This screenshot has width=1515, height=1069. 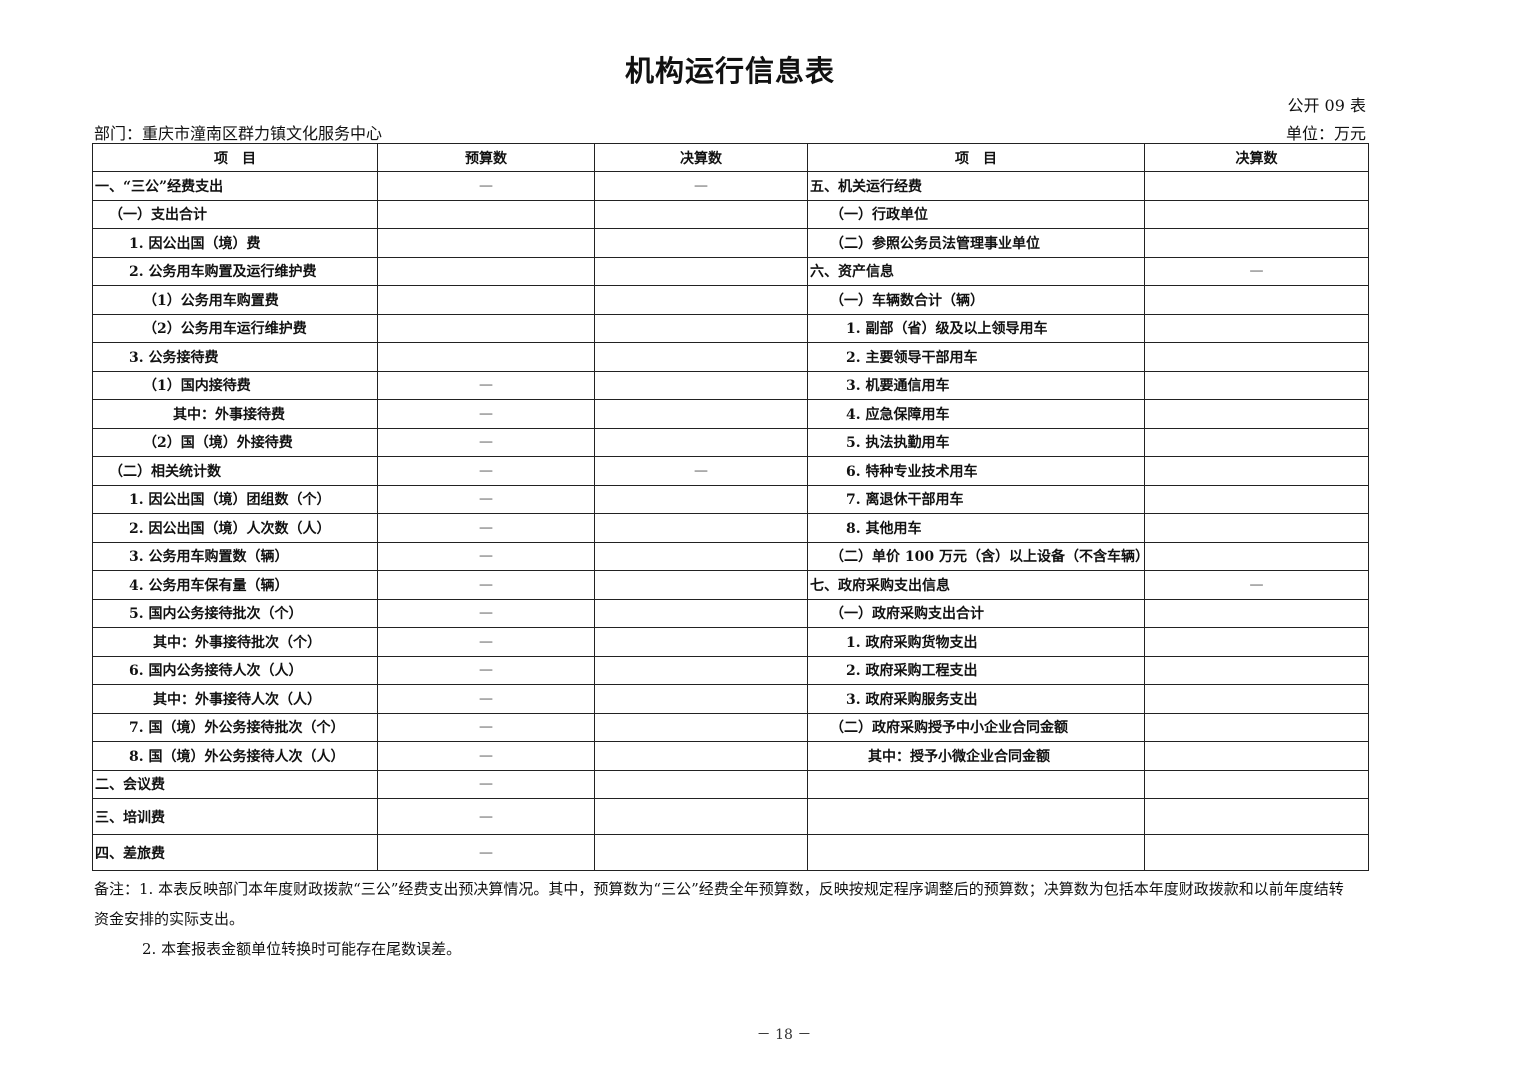 What do you see at coordinates (976, 471) in the screenshot?
I see `row-item-right: 6. 特种专业技术用车` at bounding box center [976, 471].